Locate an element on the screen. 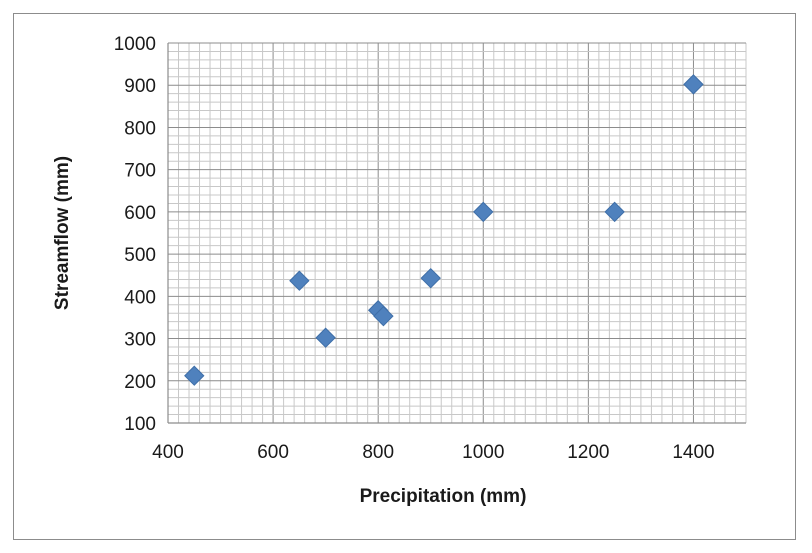 The image size is (812, 553). x-tick-label: 800 is located at coordinates (378, 452).